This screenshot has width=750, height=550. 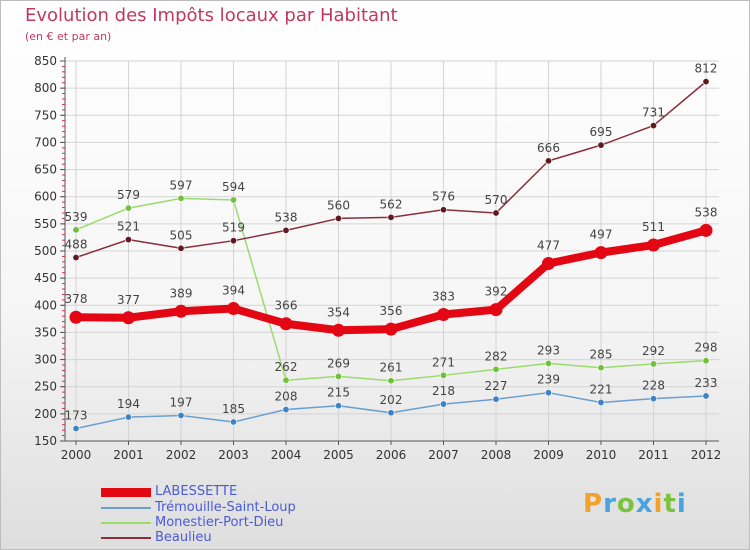 What do you see at coordinates (681, 504) in the screenshot?
I see `logo-letter: i` at bounding box center [681, 504].